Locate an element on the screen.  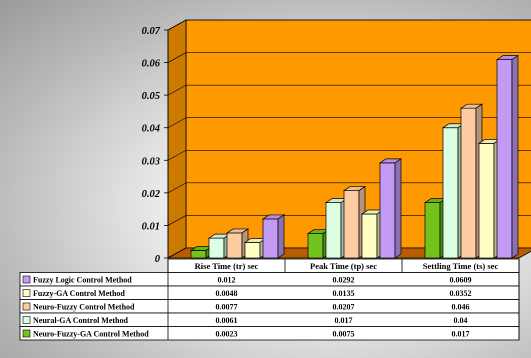
data-label: 0.0075 is located at coordinates (344, 334).